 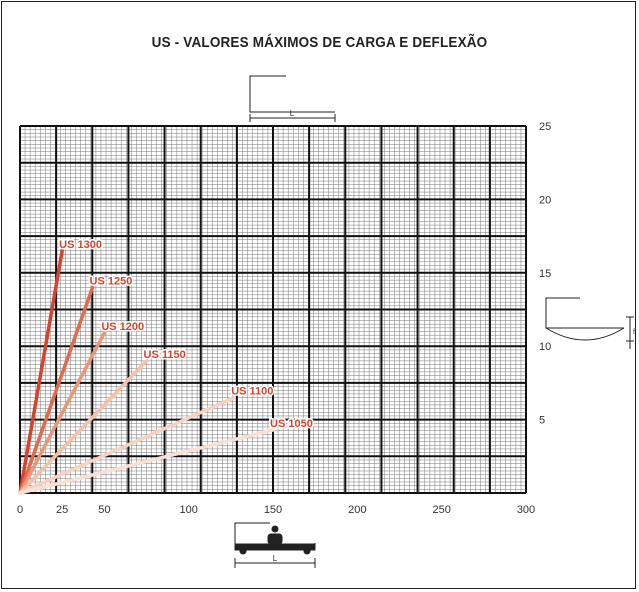 I want to click on chart-title: US - VALORES MÁXIMOS DE CARGA E DEFLEXÃO, so click(x=319, y=42).